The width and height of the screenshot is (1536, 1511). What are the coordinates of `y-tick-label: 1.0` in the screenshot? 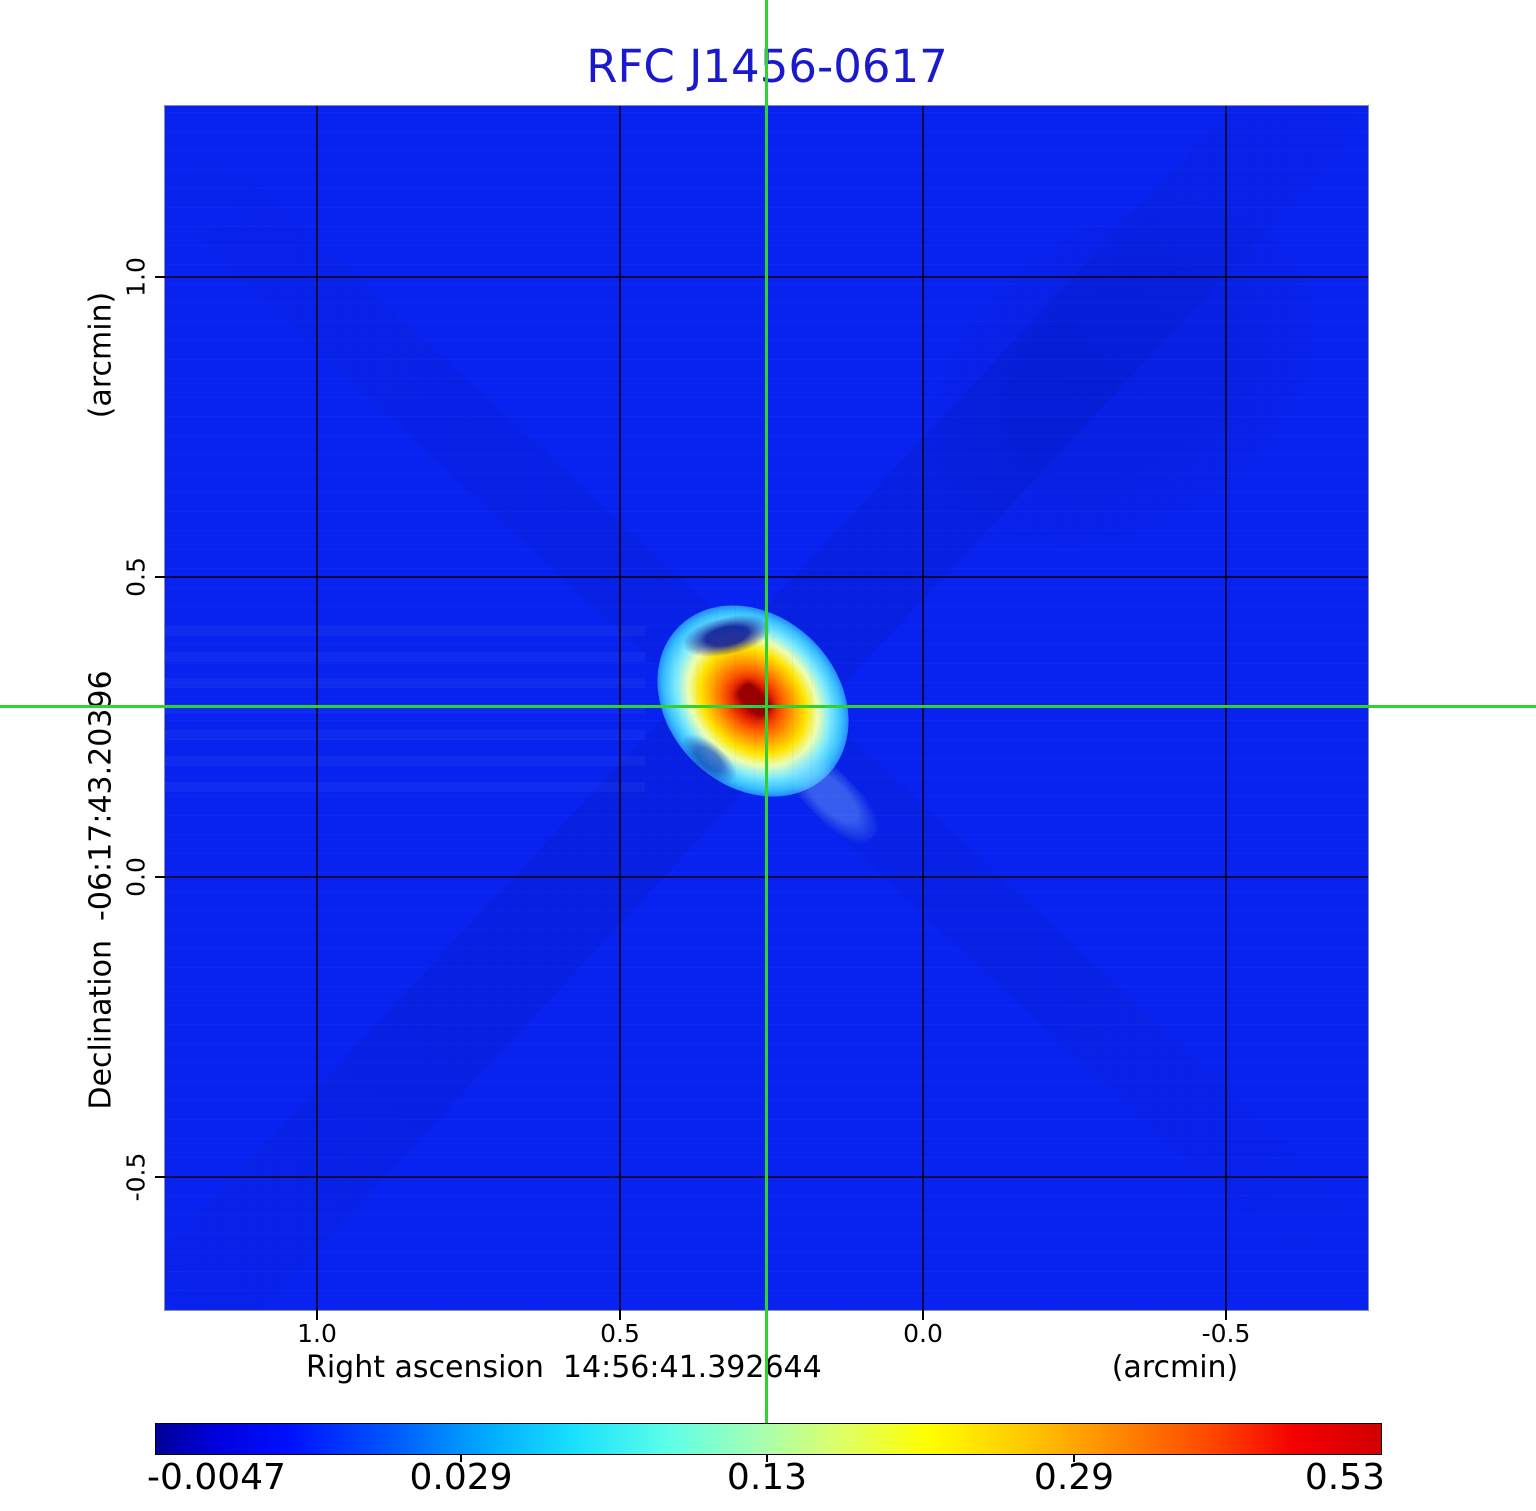 It's located at (136, 277).